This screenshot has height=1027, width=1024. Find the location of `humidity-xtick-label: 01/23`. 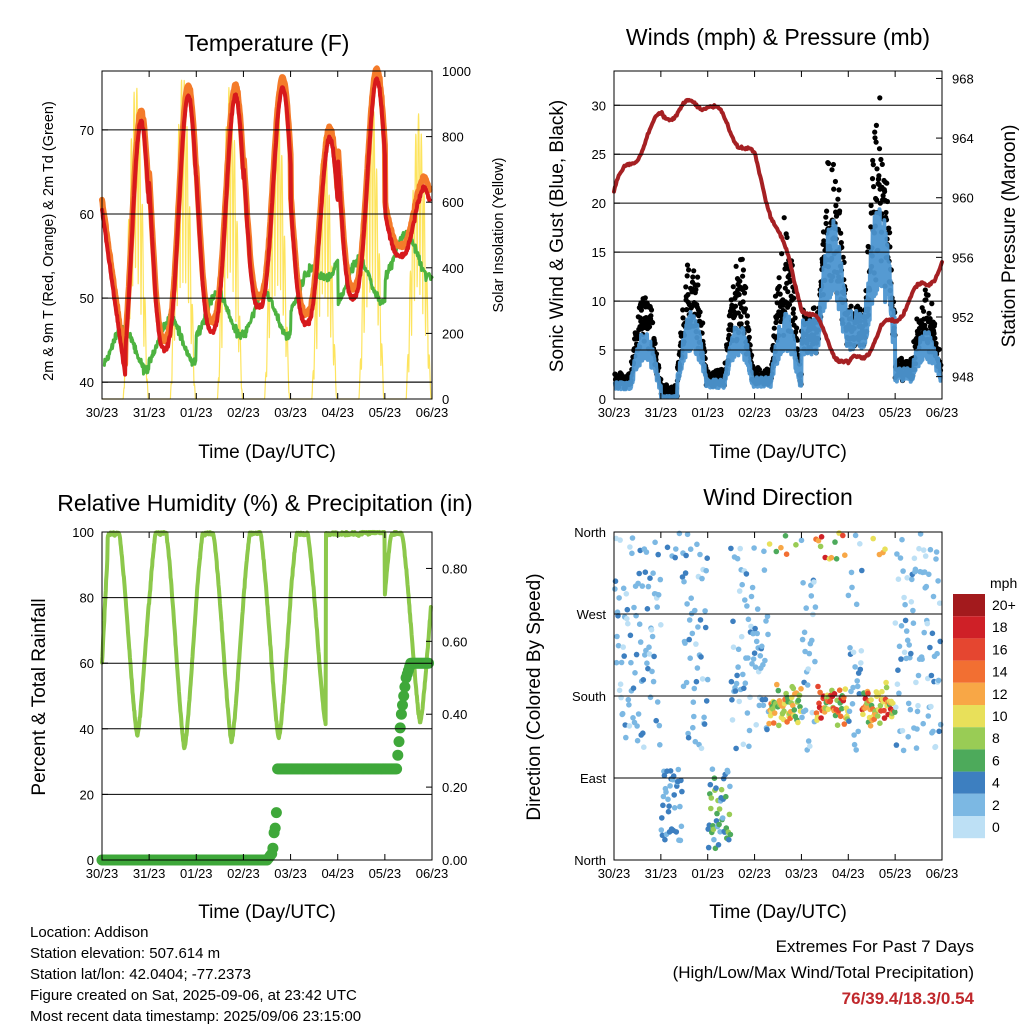

humidity-xtick-label: 01/23 is located at coordinates (196, 873).